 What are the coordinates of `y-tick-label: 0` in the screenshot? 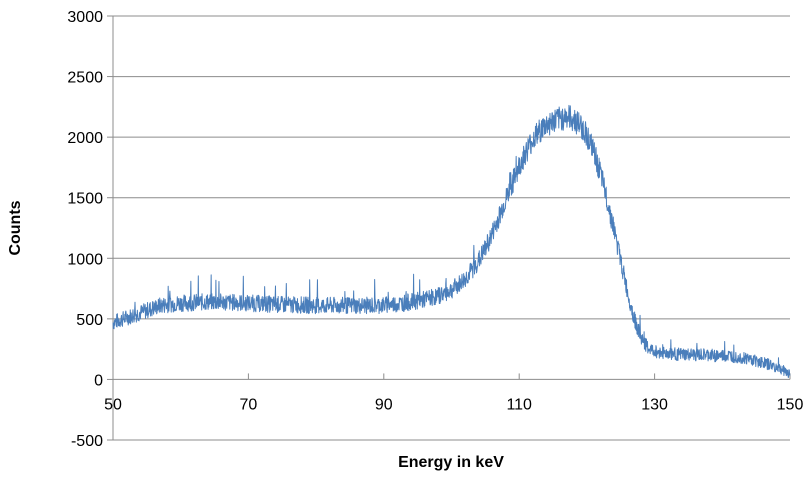 It's located at (98, 380).